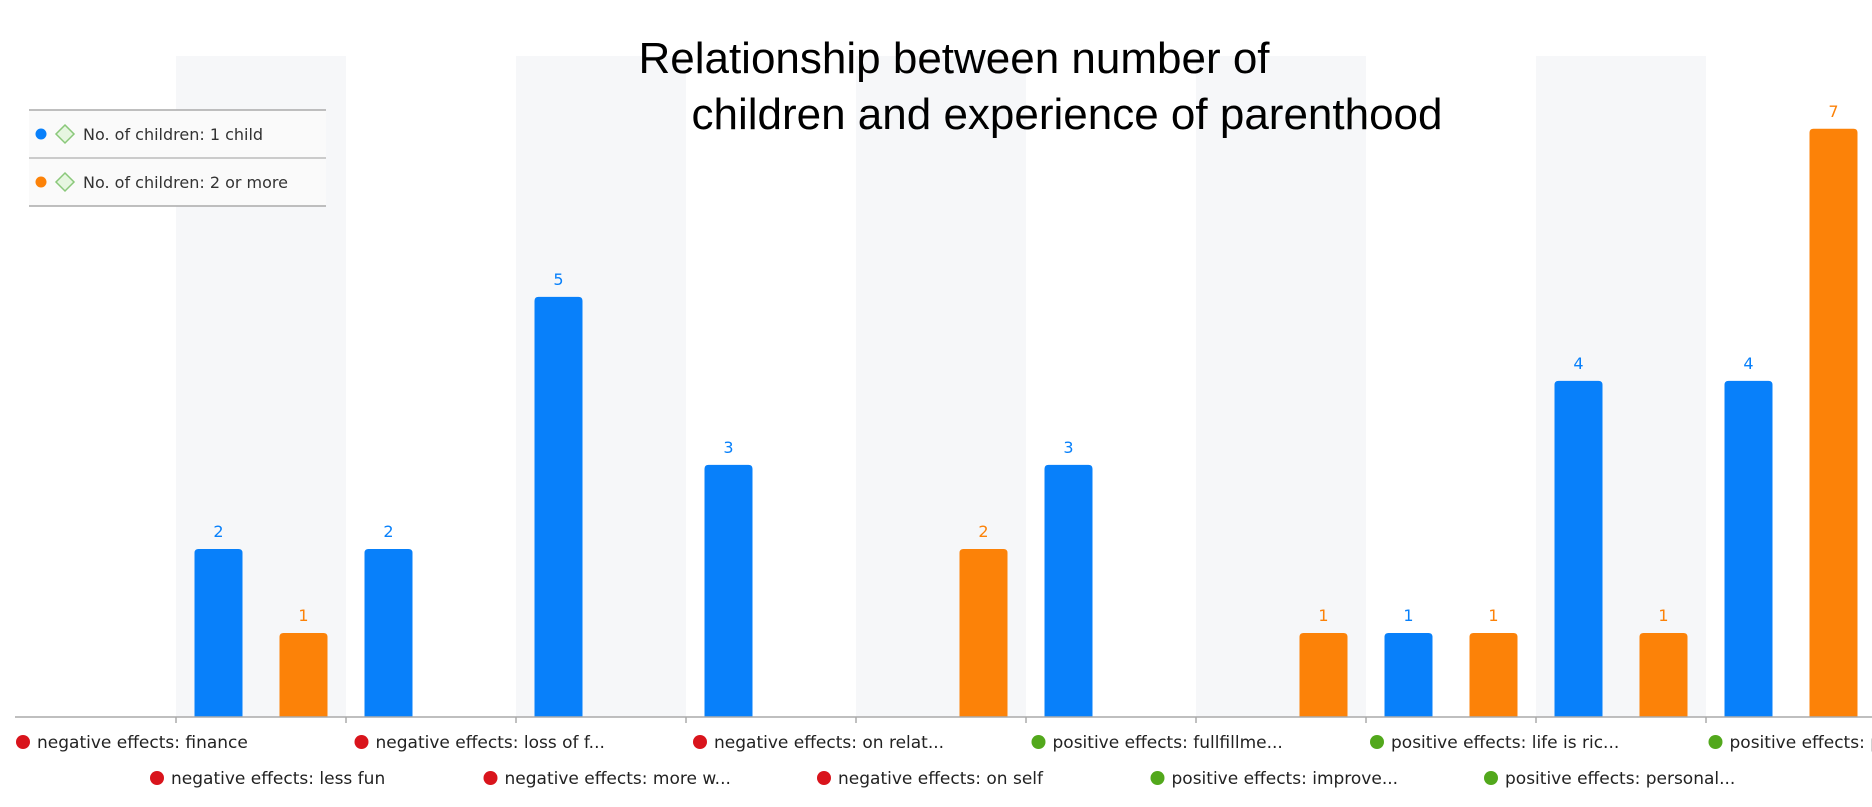 The image size is (1872, 807). What do you see at coordinates (173, 134) in the screenshot?
I see `legend-label: No. of children: 1 child` at bounding box center [173, 134].